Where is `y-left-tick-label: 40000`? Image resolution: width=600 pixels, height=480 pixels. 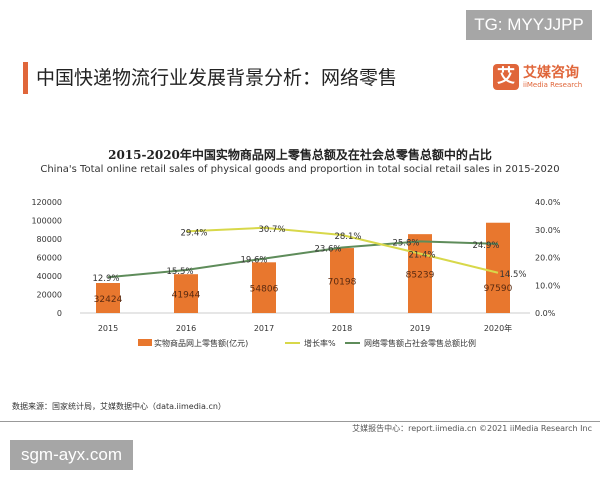
y-left-tick-label: 40000 is located at coordinates (49, 276).